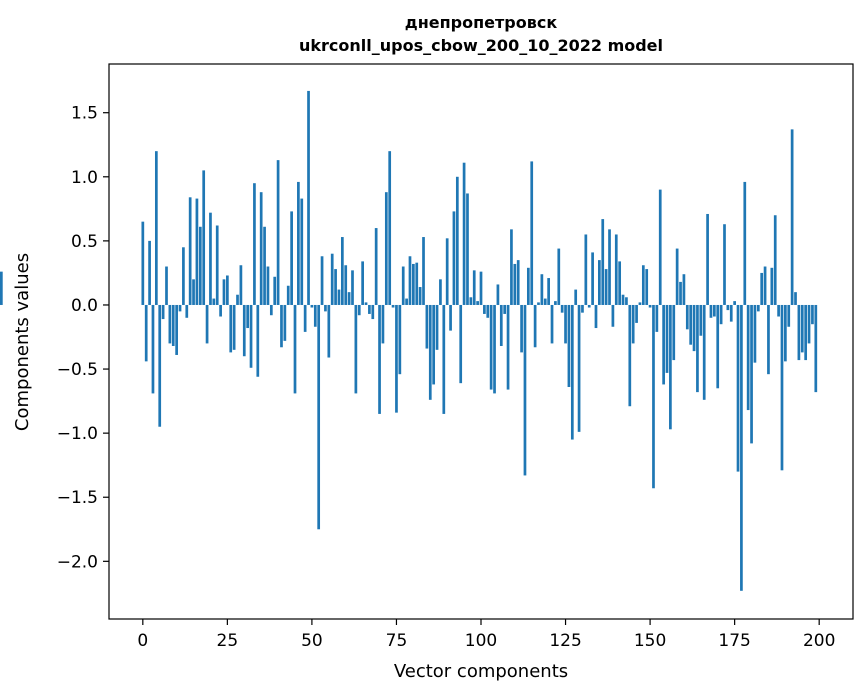 The image size is (867, 696). What do you see at coordinates (77, 562) in the screenshot?
I see `y-tick-label: −2.0` at bounding box center [77, 562].